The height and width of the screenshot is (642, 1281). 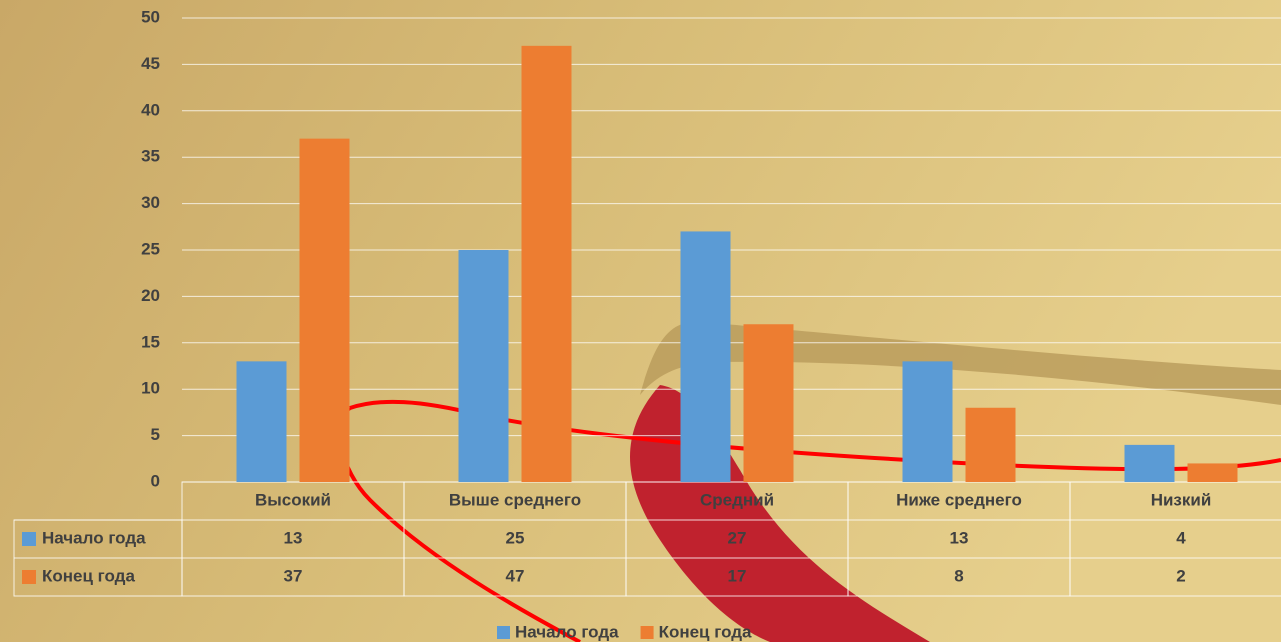 I want to click on y-tick-label: 30, so click(x=150, y=202).